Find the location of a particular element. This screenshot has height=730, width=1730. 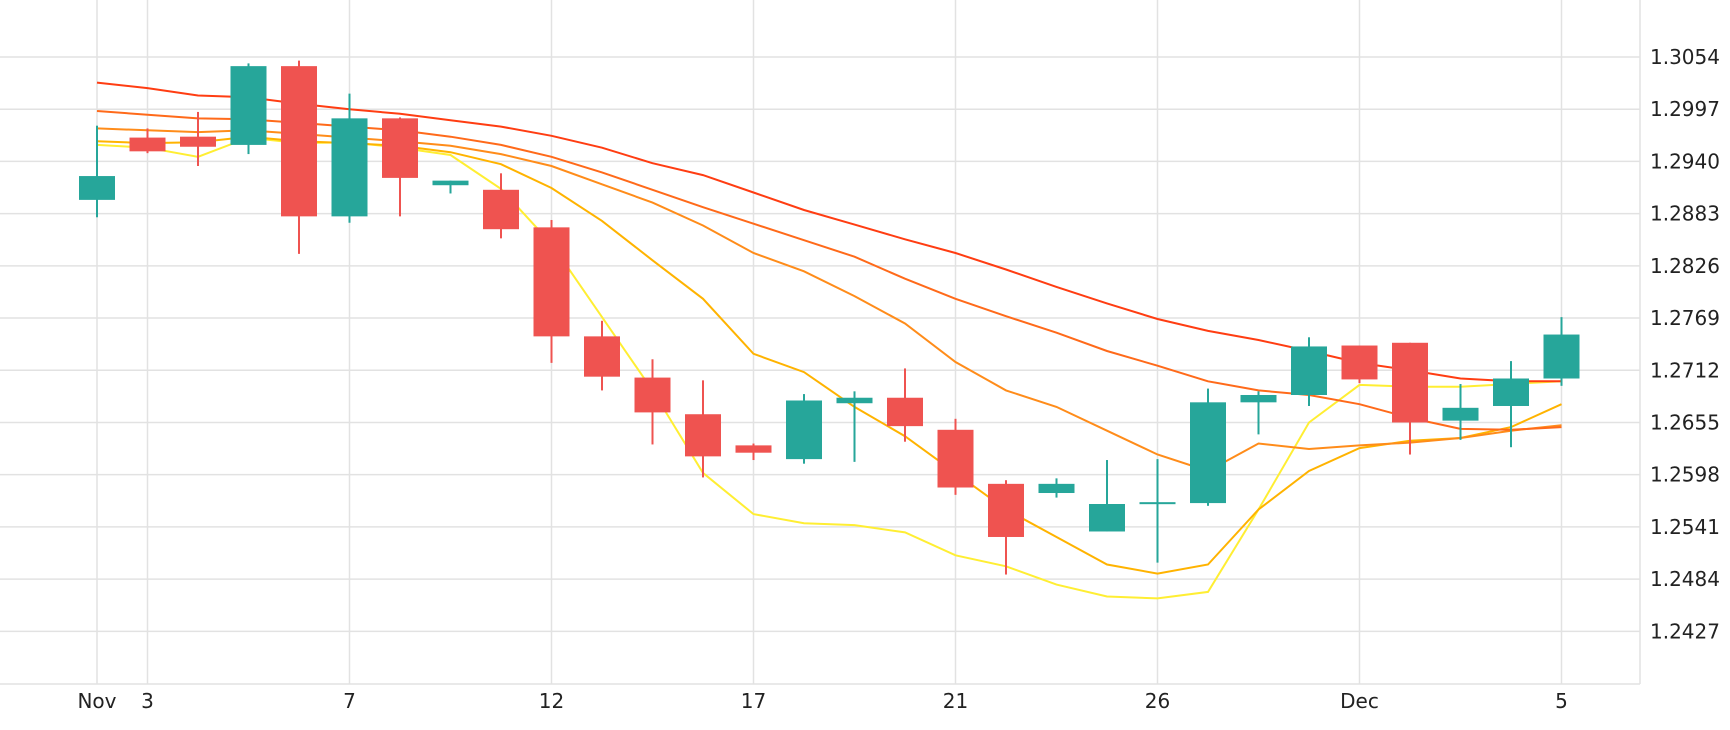

y-tick-label: 1.2598 is located at coordinates (1685, 475).